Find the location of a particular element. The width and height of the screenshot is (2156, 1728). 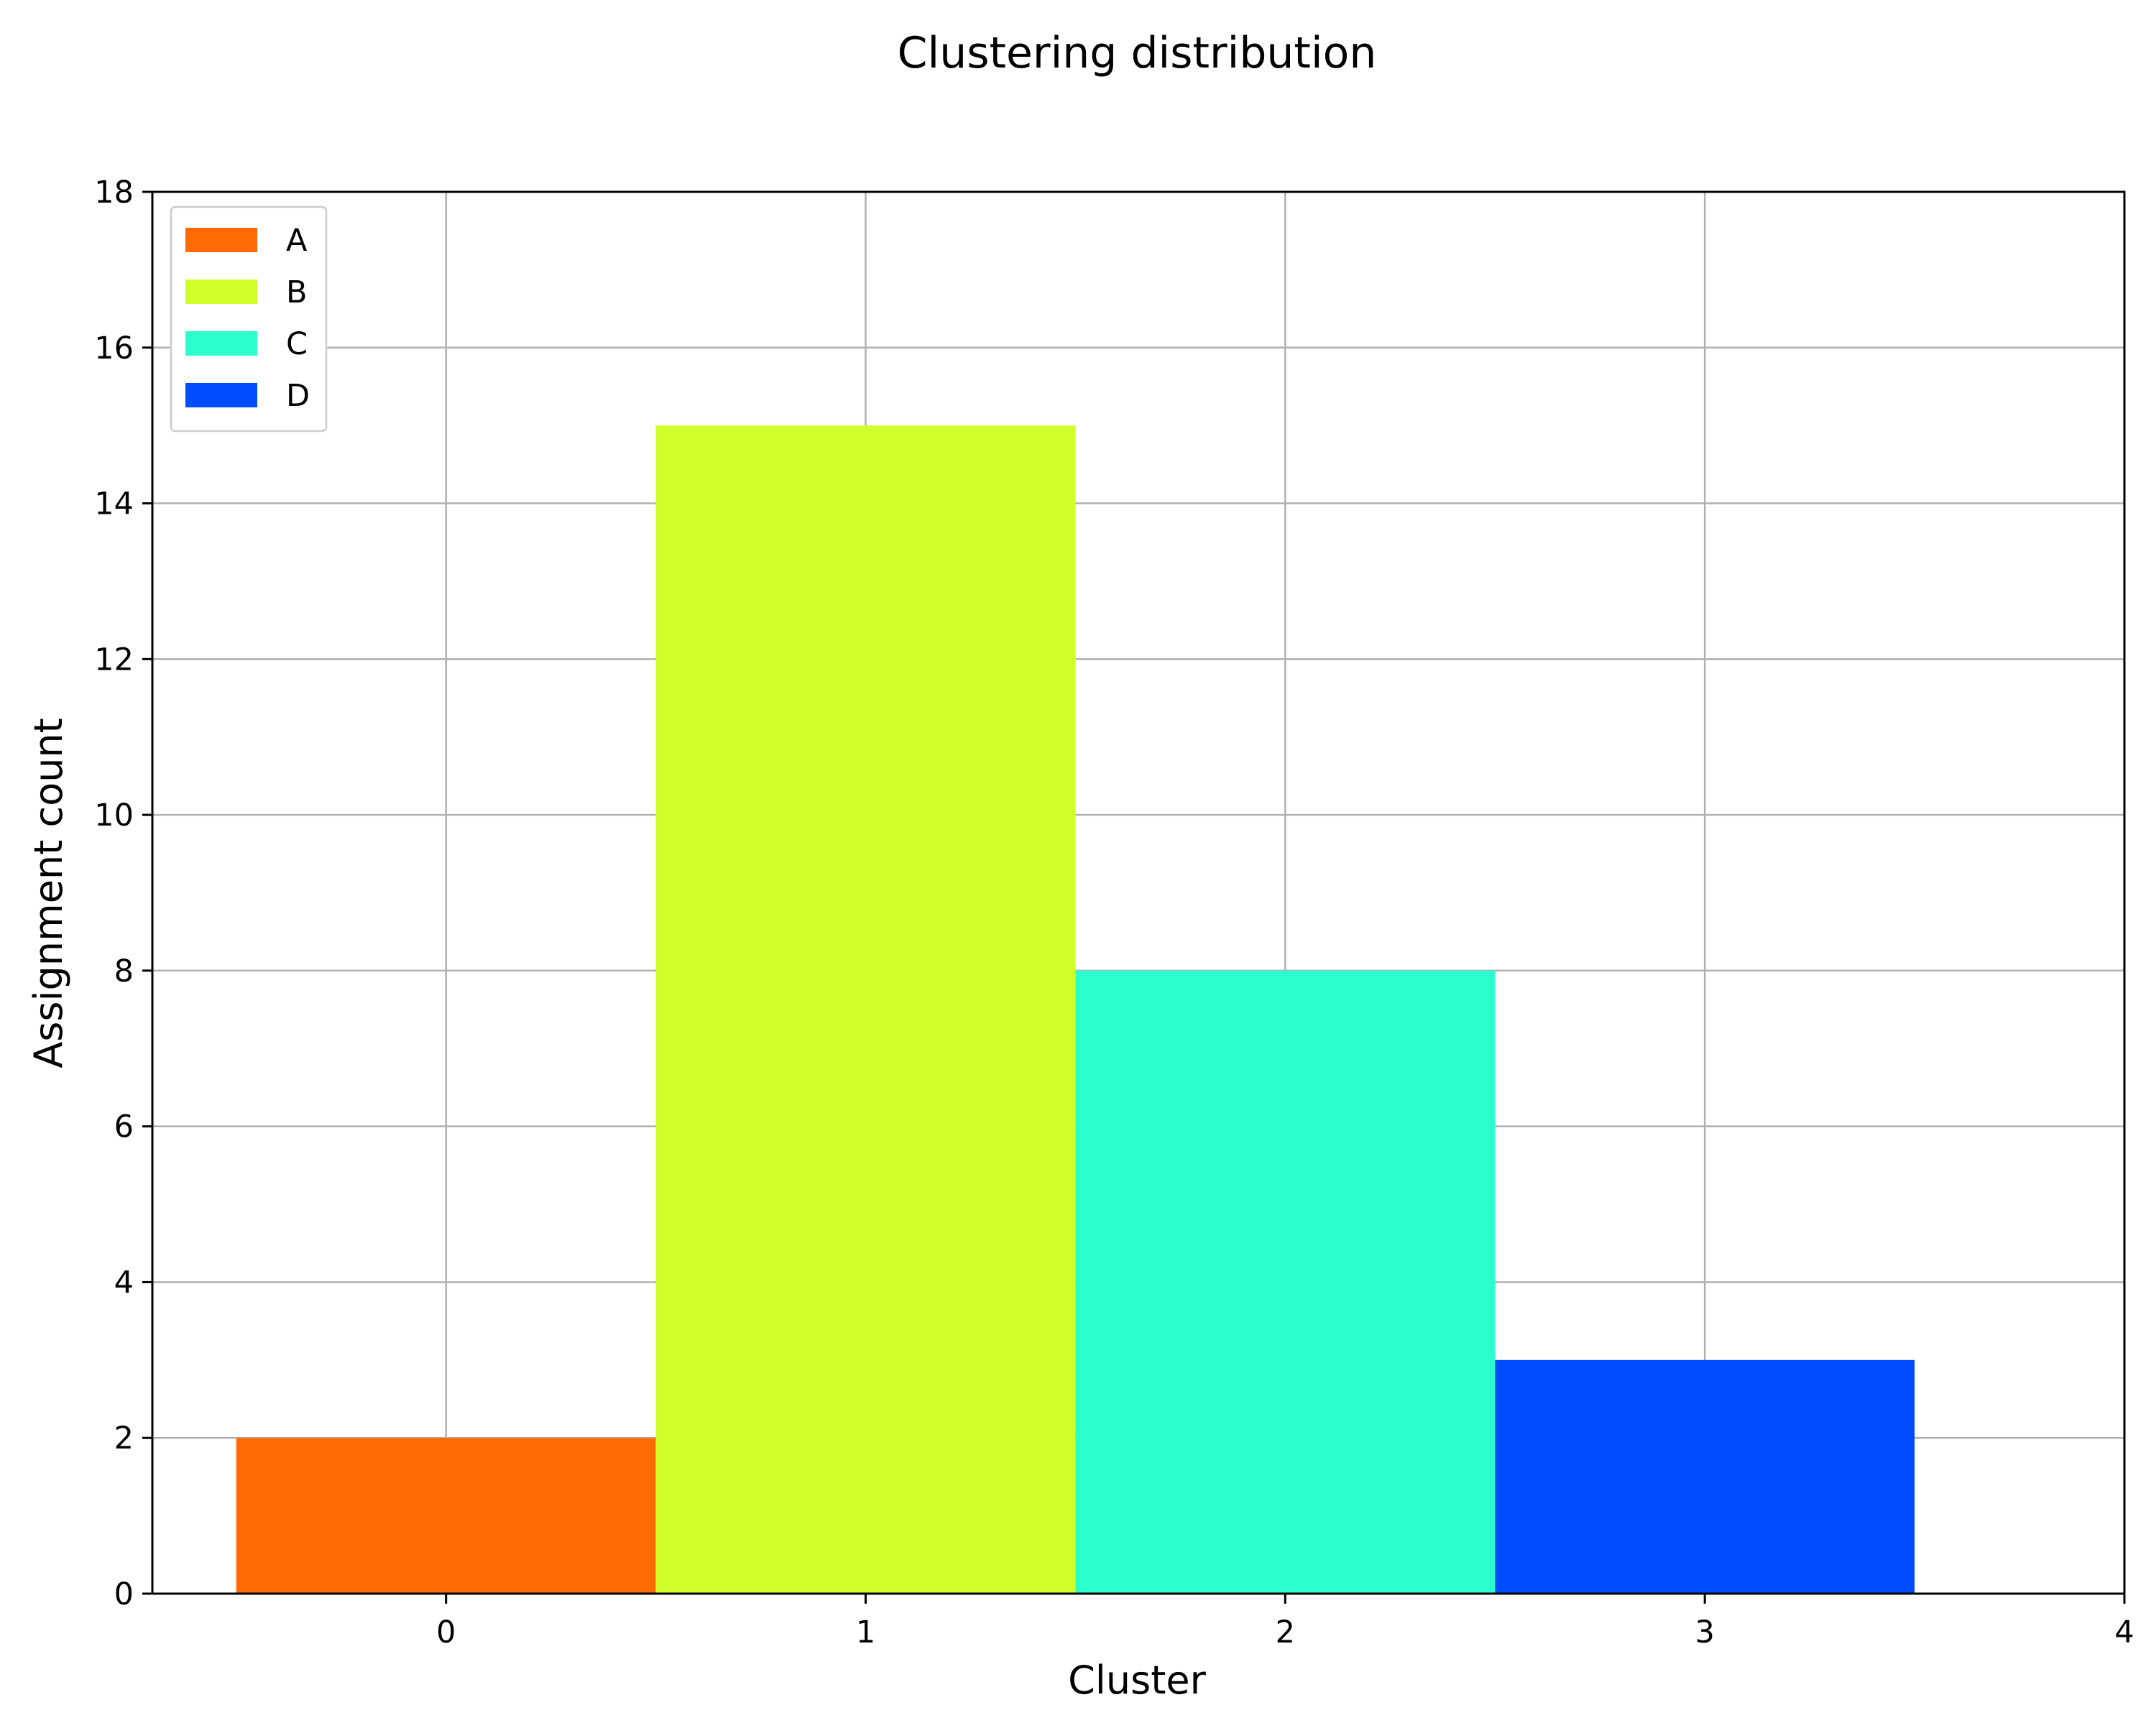

y-tick-label: 14 is located at coordinates (114, 504).